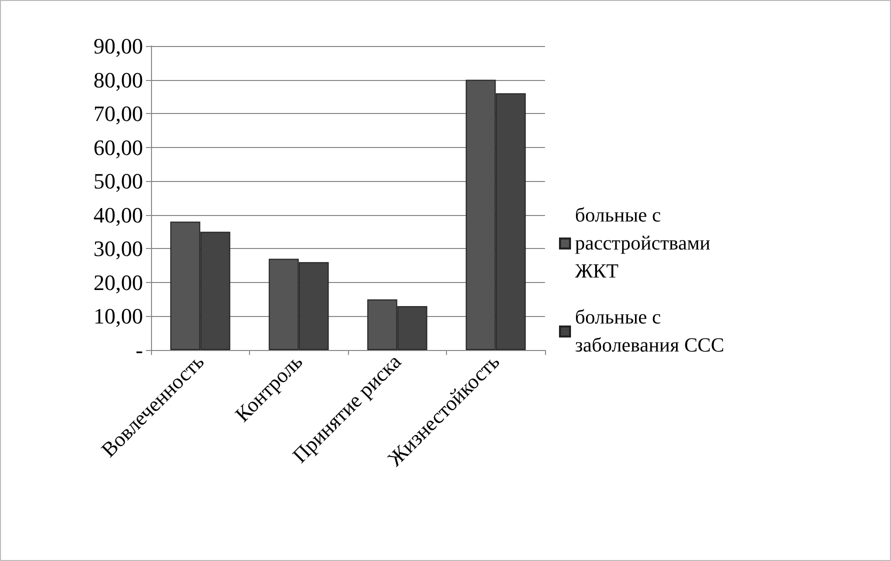 The height and width of the screenshot is (561, 891). Describe the element at coordinates (118, 316) in the screenshot. I see `y-tick-label: 10,00` at that location.